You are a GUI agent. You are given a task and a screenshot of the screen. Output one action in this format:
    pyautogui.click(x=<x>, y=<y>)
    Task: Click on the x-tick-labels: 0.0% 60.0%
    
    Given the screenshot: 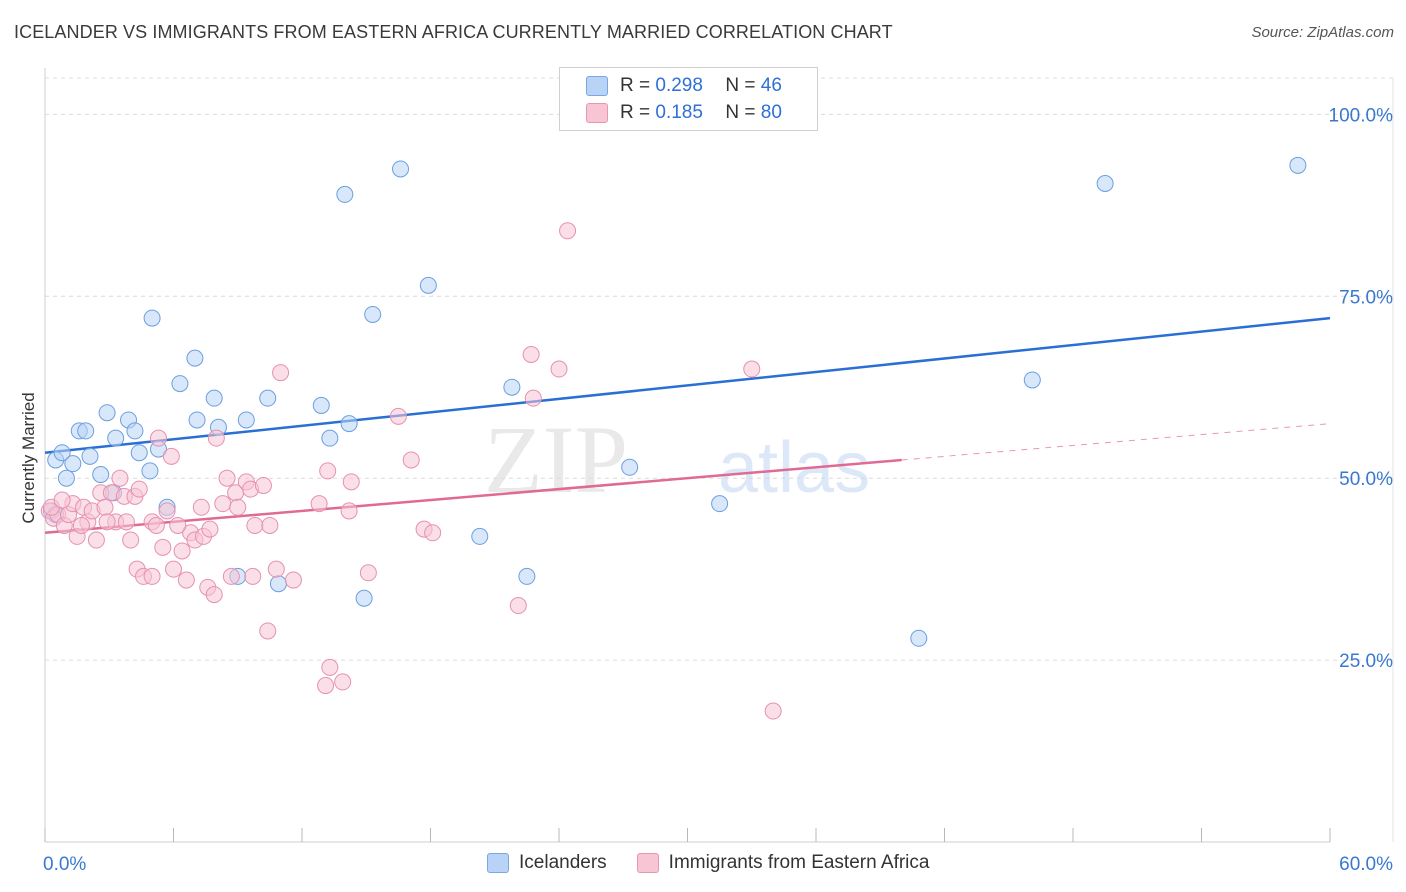 What is the action you would take?
    pyautogui.click(x=718, y=864)
    